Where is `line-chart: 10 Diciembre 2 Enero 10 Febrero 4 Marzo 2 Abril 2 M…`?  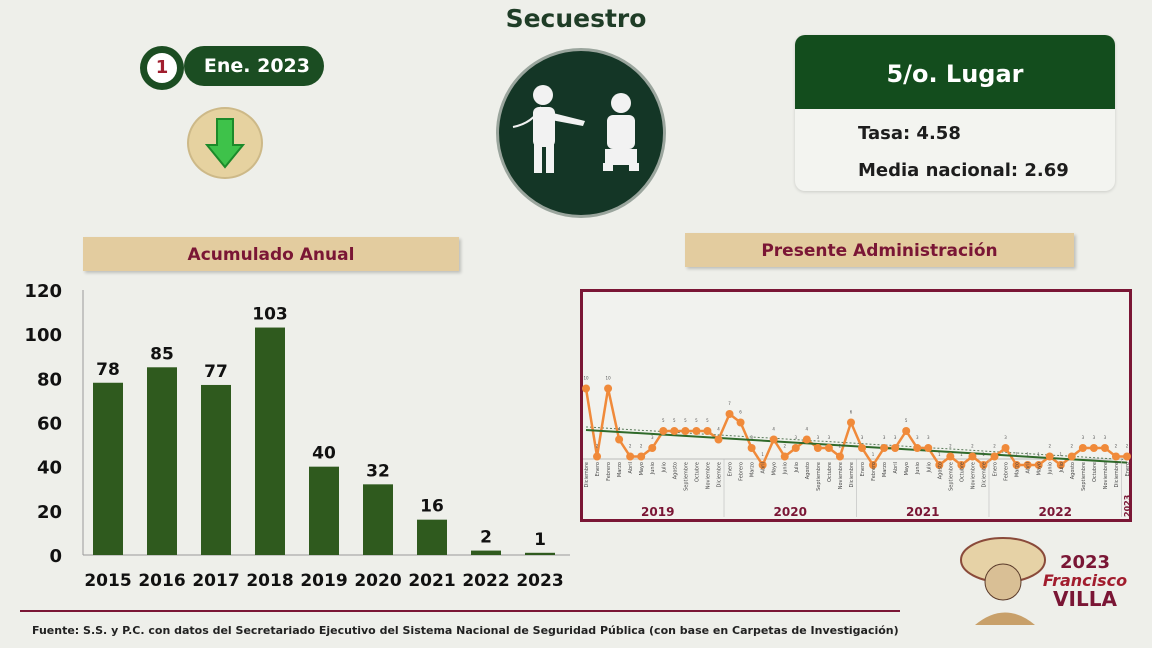 line-chart: 10 Diciembre 2 Enero 10 Febrero 4 Marzo 2 Abril 2 M… is located at coordinates (857, 447).